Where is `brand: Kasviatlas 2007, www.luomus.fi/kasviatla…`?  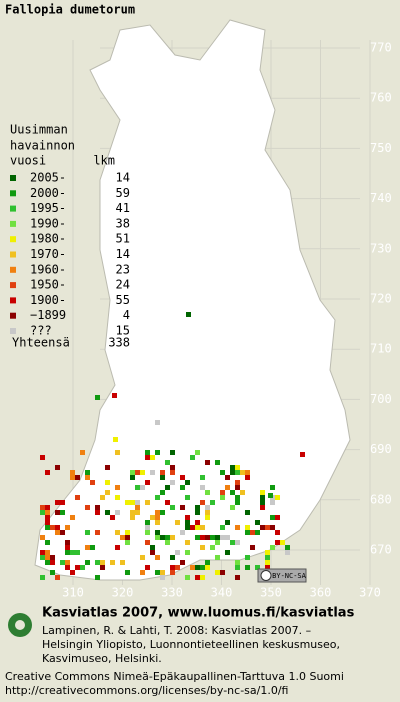
brand: Kasviatlas 2007, www.luomus.fi/kasviatla… is located at coordinates (198, 613).